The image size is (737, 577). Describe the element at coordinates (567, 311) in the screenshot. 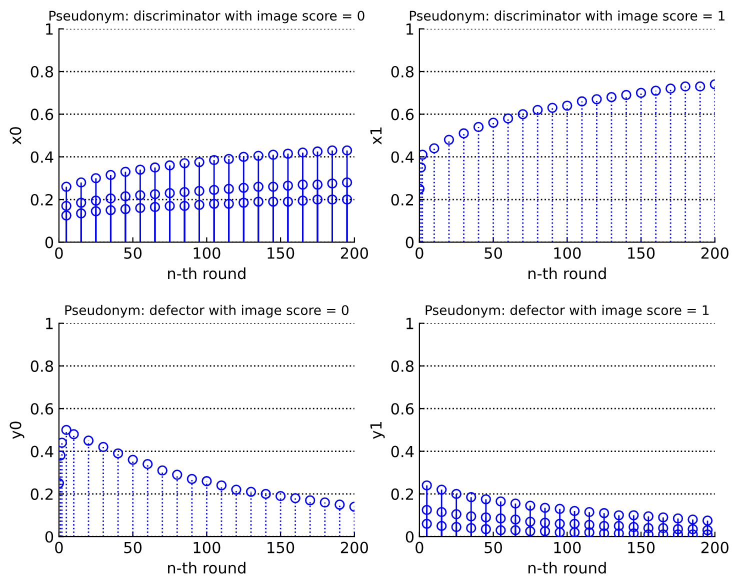

I see `chart-title: Pseudonym: defector with image score = 1` at that location.